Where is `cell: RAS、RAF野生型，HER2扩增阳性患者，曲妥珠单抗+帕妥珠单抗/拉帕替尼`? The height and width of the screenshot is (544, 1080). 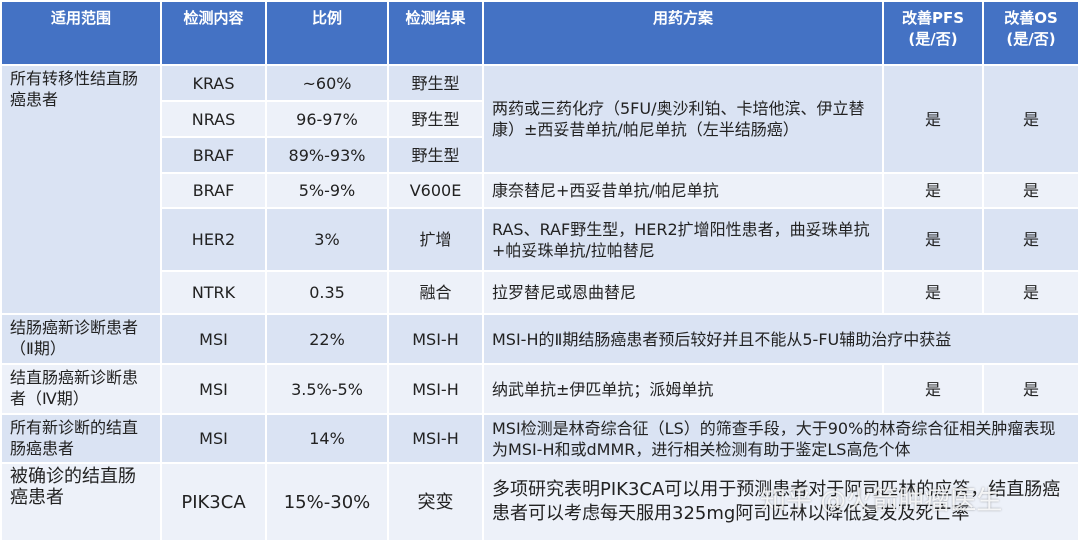
cell: RAS、RAF野生型，HER2扩增阳性患者，曲妥珠单抗+帕妥珠单抗/拉帕替尼 is located at coordinates (683, 239).